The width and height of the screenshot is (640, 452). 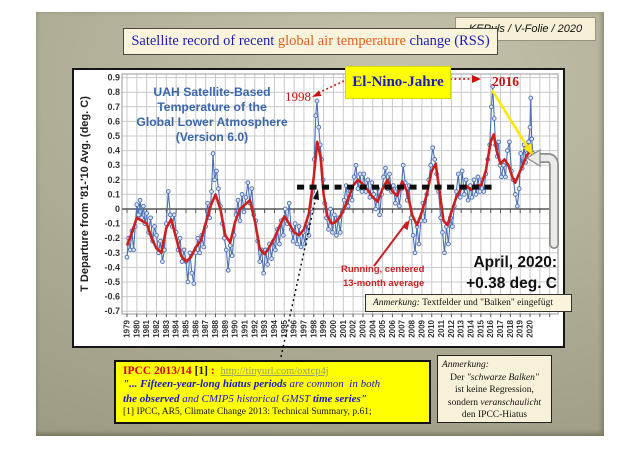 What do you see at coordinates (274, 328) in the screenshot?
I see `x-year-label: 1994` at bounding box center [274, 328].